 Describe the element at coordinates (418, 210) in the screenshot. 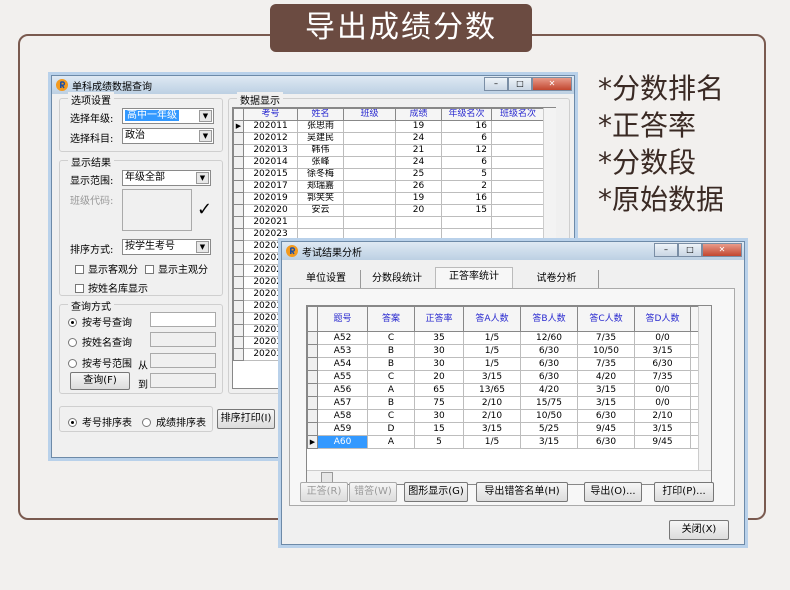

I see `table-cell: 20` at that location.